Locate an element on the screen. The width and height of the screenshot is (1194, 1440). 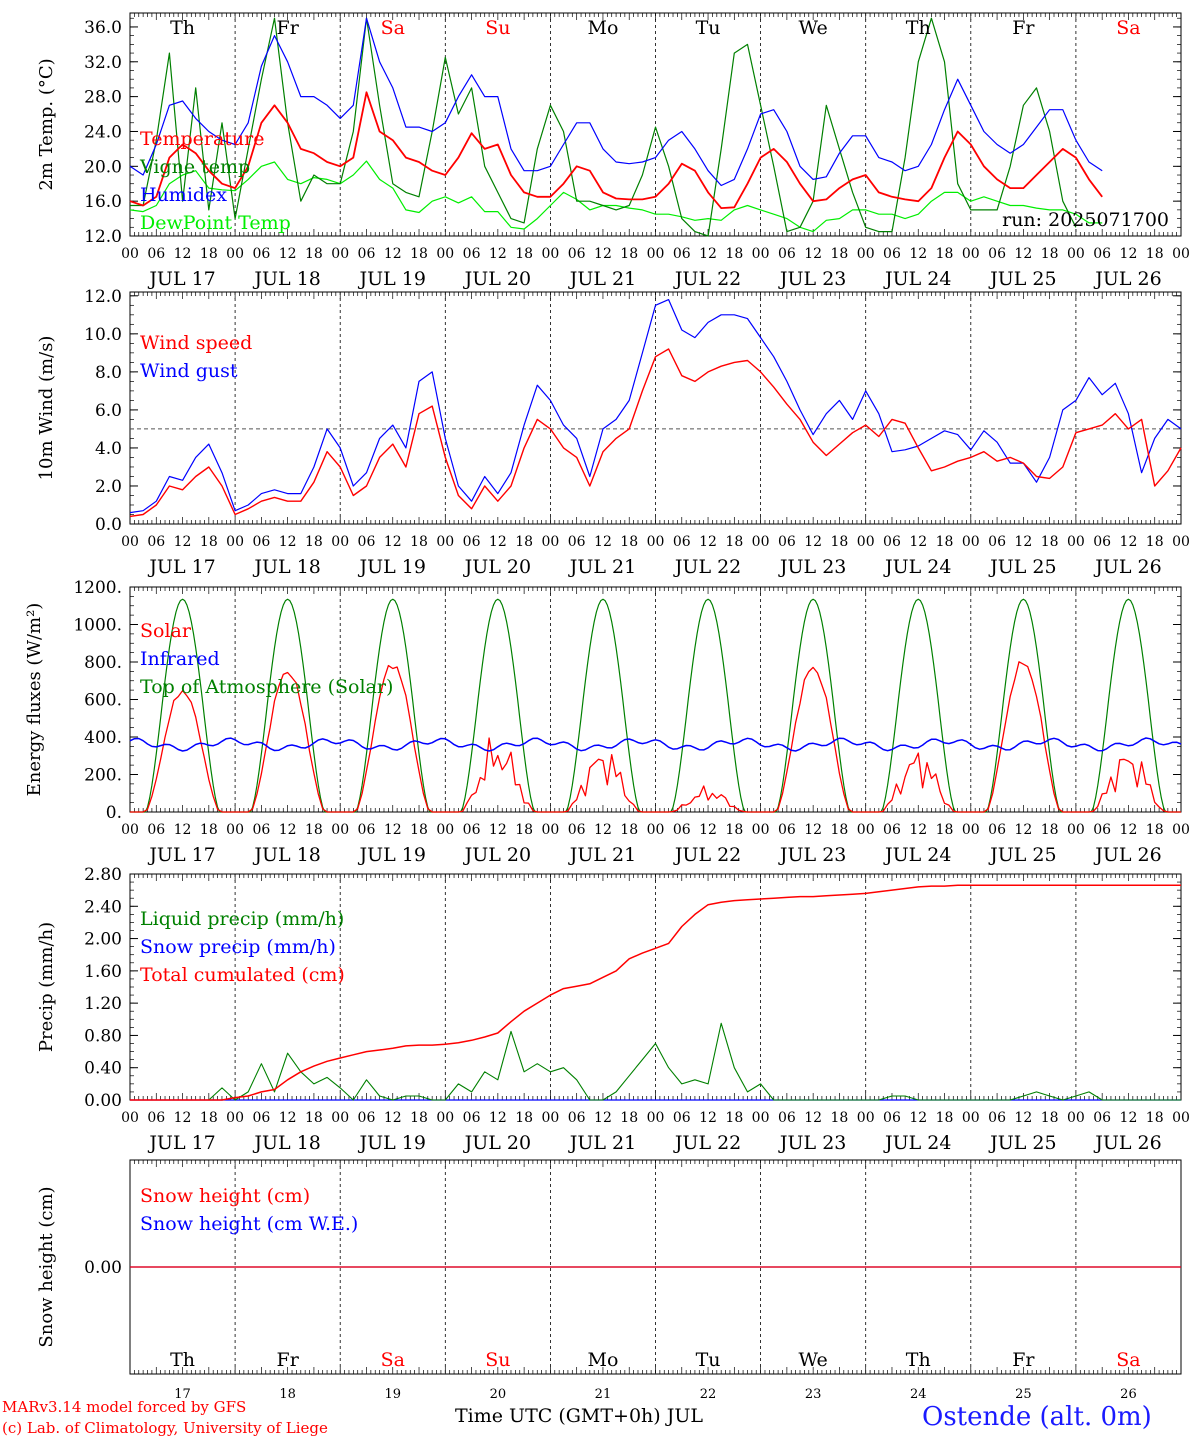
date-label: JUL 18 is located at coordinates (286, 567).